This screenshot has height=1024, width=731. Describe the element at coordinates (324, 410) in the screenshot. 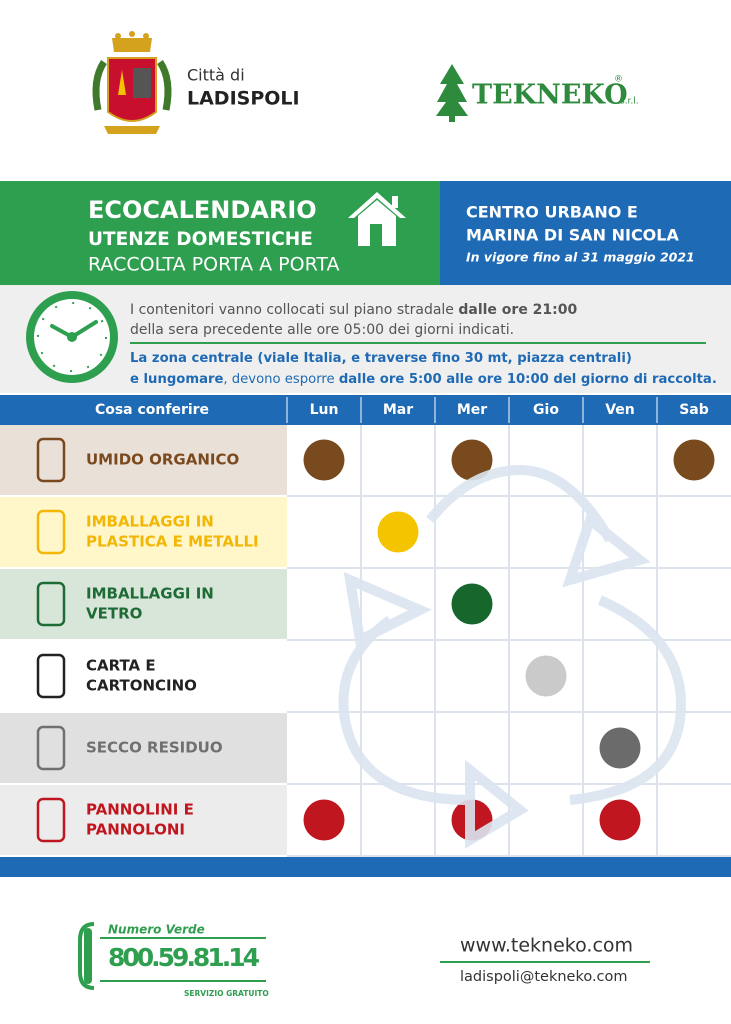

I see `day-label: Lun` at that location.